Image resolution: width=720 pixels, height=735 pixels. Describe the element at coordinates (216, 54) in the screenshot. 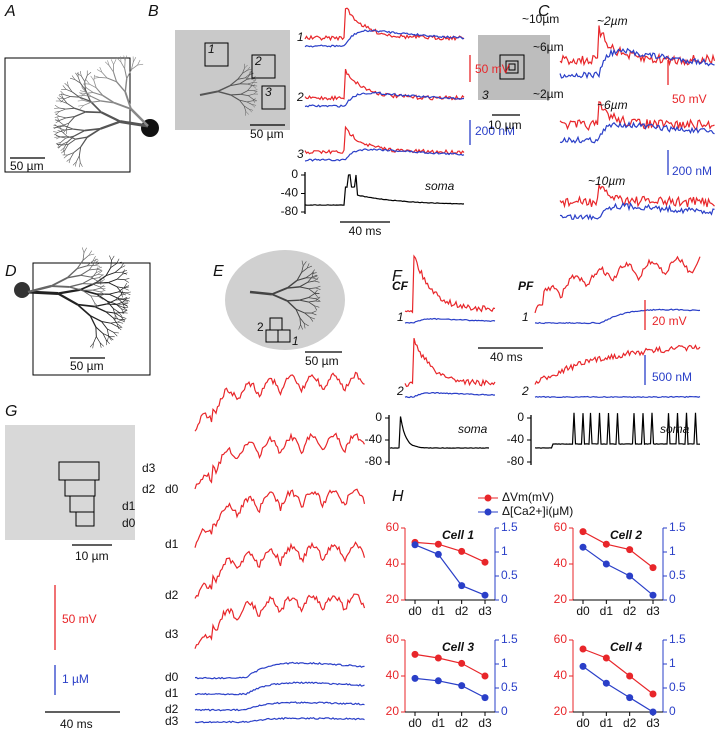

I see `roi-box` at that location.